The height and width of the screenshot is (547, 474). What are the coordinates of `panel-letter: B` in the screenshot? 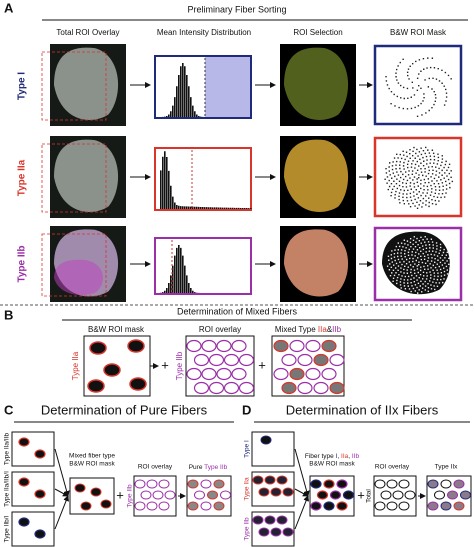 It's located at (8, 314).